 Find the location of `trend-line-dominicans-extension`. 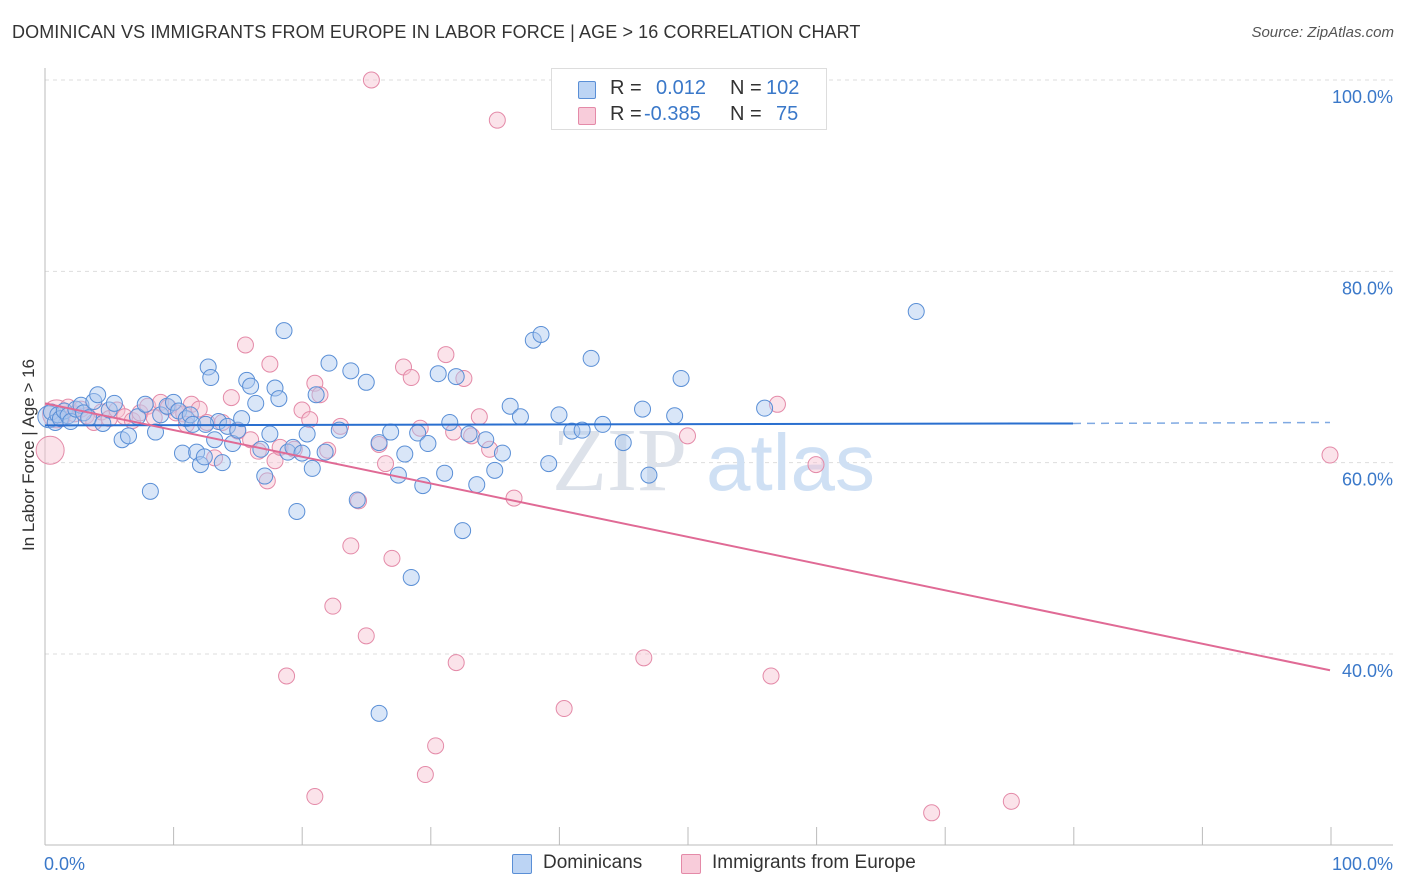

trend-line-dominicans-extension is located at coordinates (1201, 423).